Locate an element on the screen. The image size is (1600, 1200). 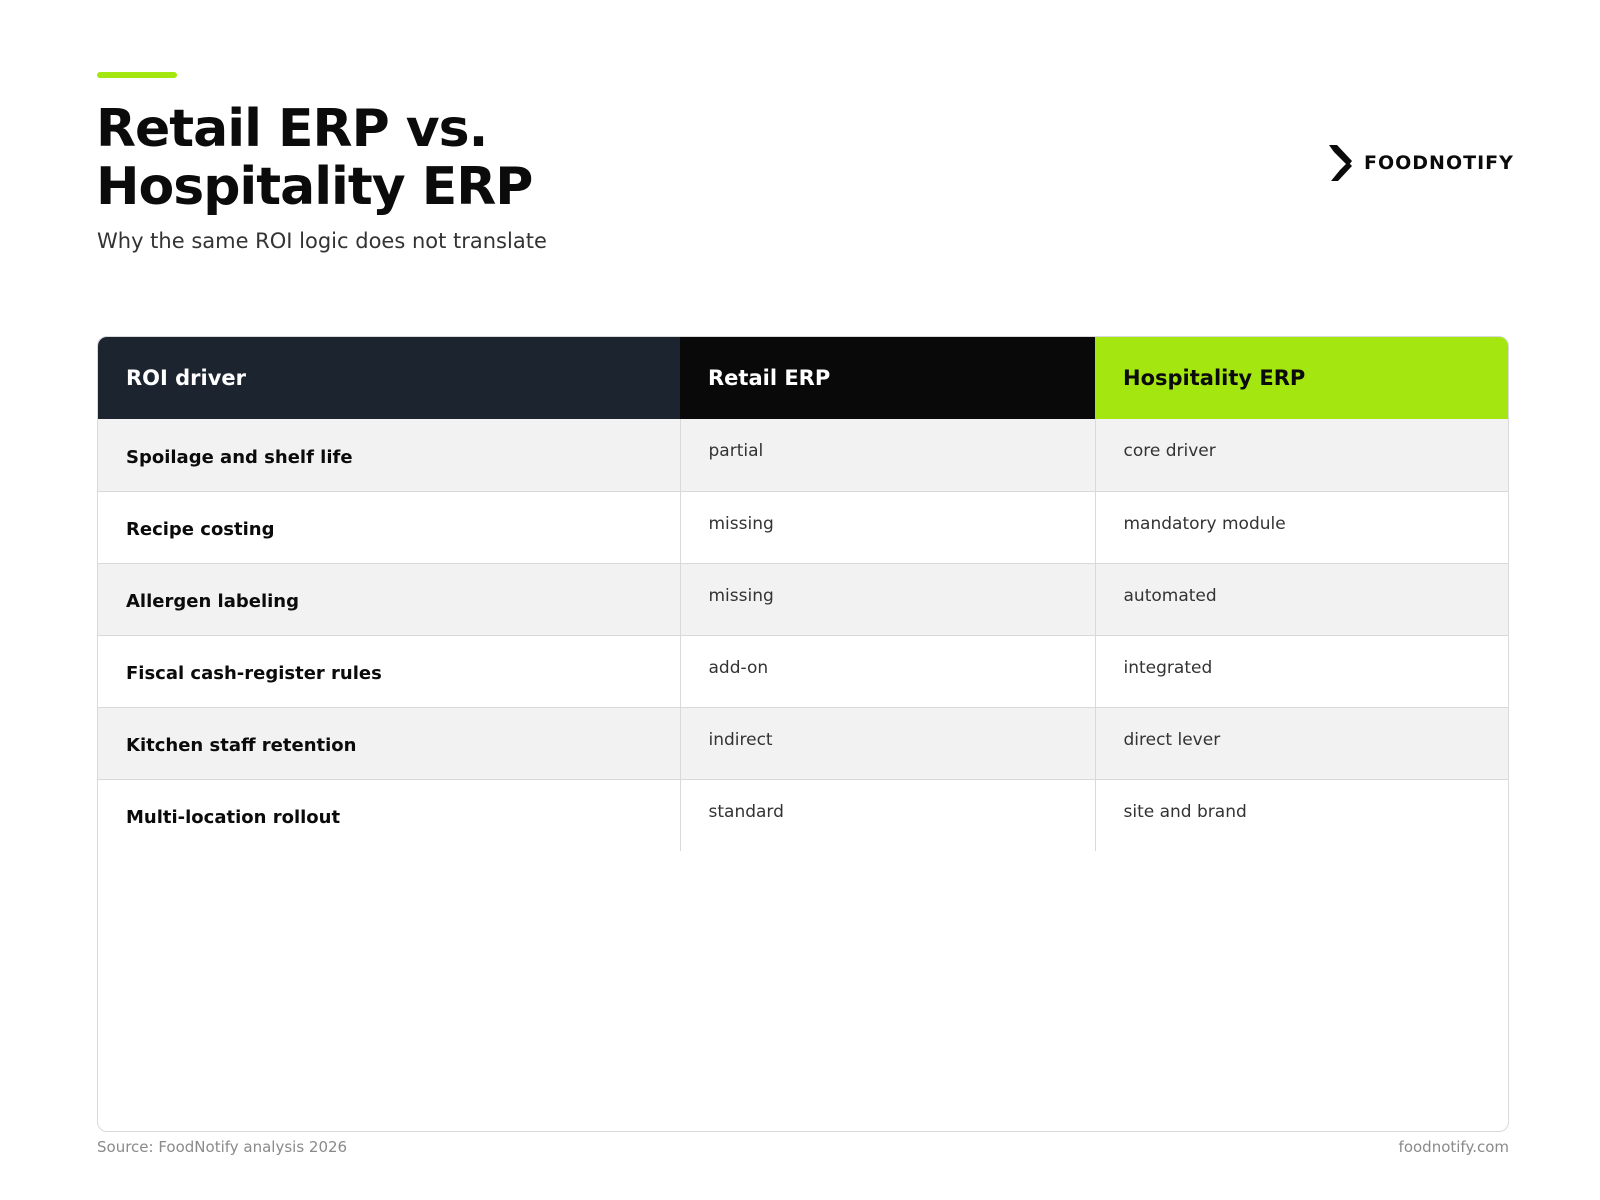
hospitality-erp-cell: core driver is located at coordinates (1301, 455).